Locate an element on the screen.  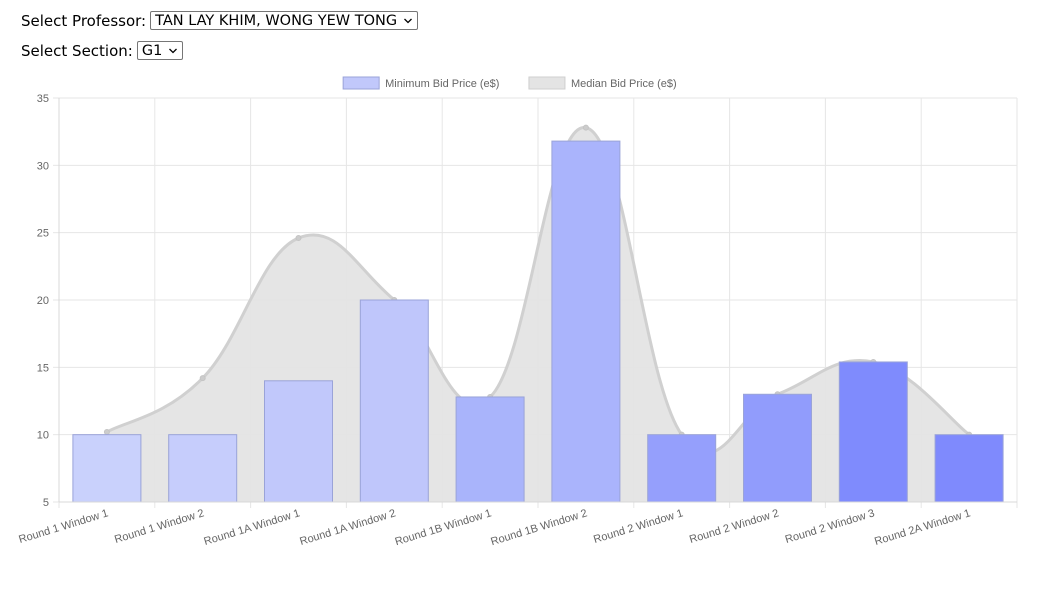
section-label: Select Section: is located at coordinates (77, 50).